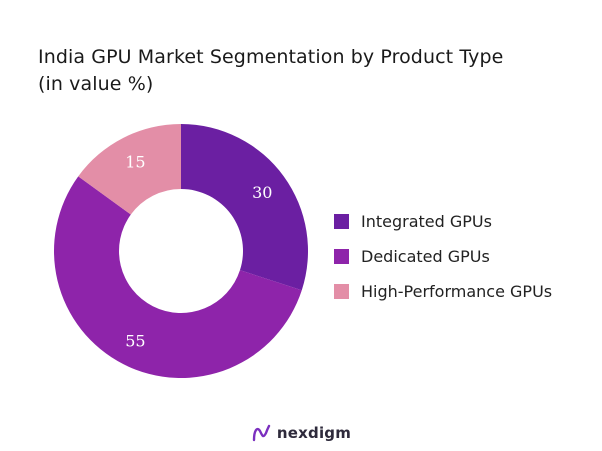  What do you see at coordinates (314, 433) in the screenshot?
I see `brand-name: nexdigm` at bounding box center [314, 433].